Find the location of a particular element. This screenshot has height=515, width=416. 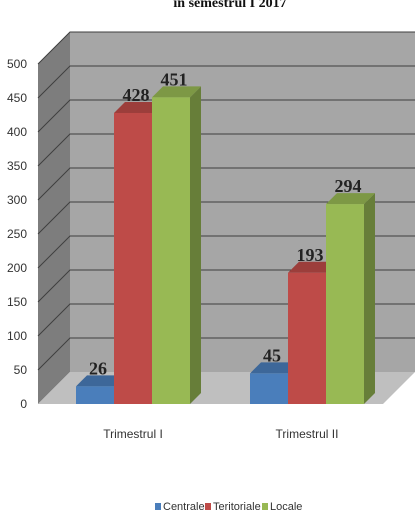

y-tick-label: 50 is located at coordinates (21, 370).